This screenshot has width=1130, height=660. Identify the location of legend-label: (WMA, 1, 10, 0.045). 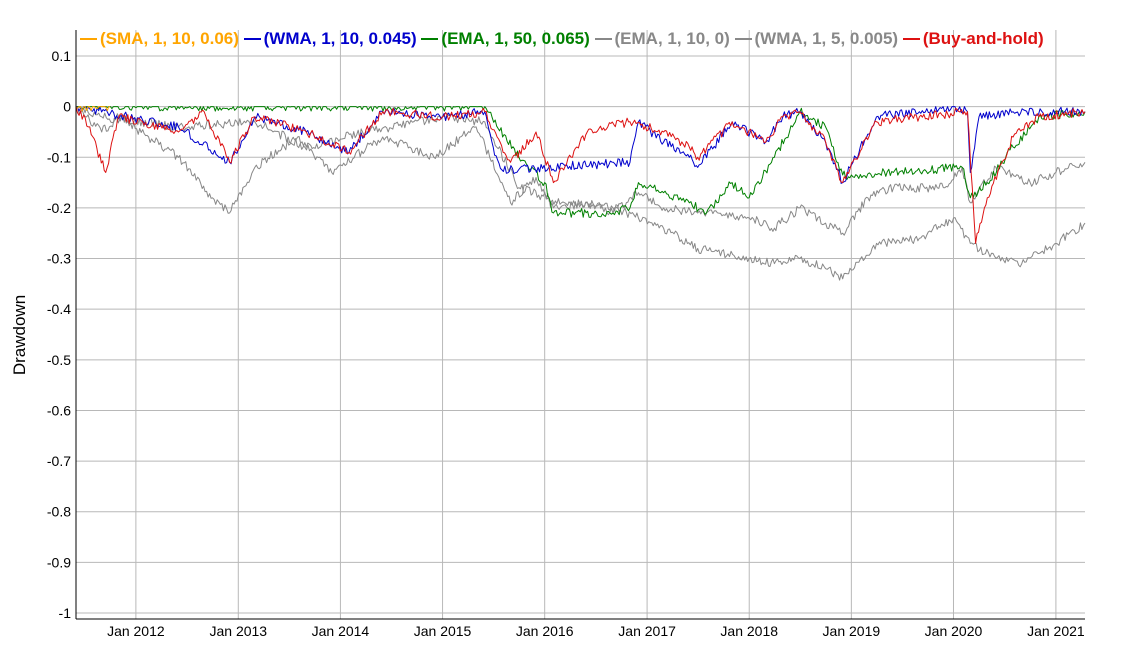
(340, 38).